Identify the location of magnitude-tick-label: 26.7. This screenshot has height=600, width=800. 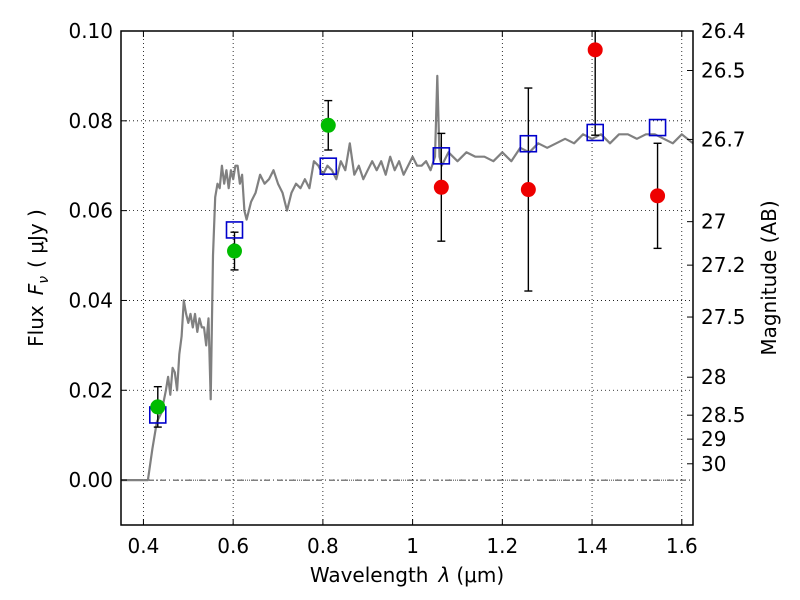
(723, 139).